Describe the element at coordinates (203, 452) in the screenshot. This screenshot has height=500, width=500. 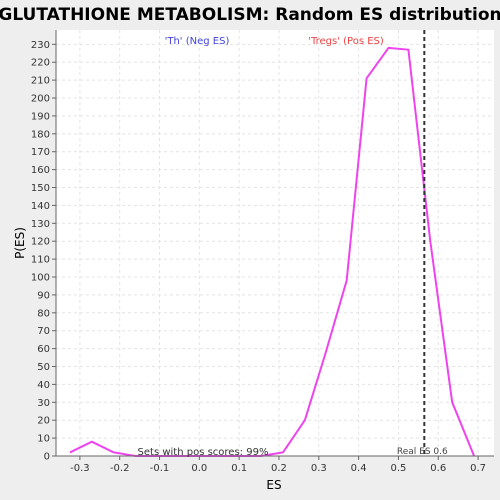
I see `pos-scores-text: Sets with pos scores: 99%` at that location.